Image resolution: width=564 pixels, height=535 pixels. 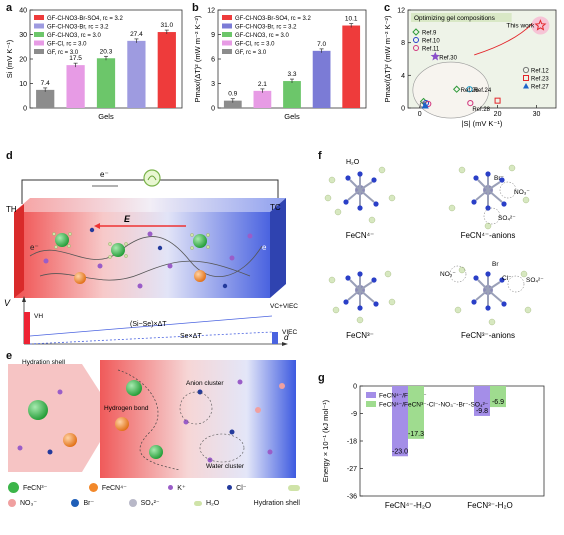 What do you see at coordinates (408, 505) in the screenshot?
I see `x-category-label: FeCN⁴⁻-H₂O` at bounding box center [408, 505].